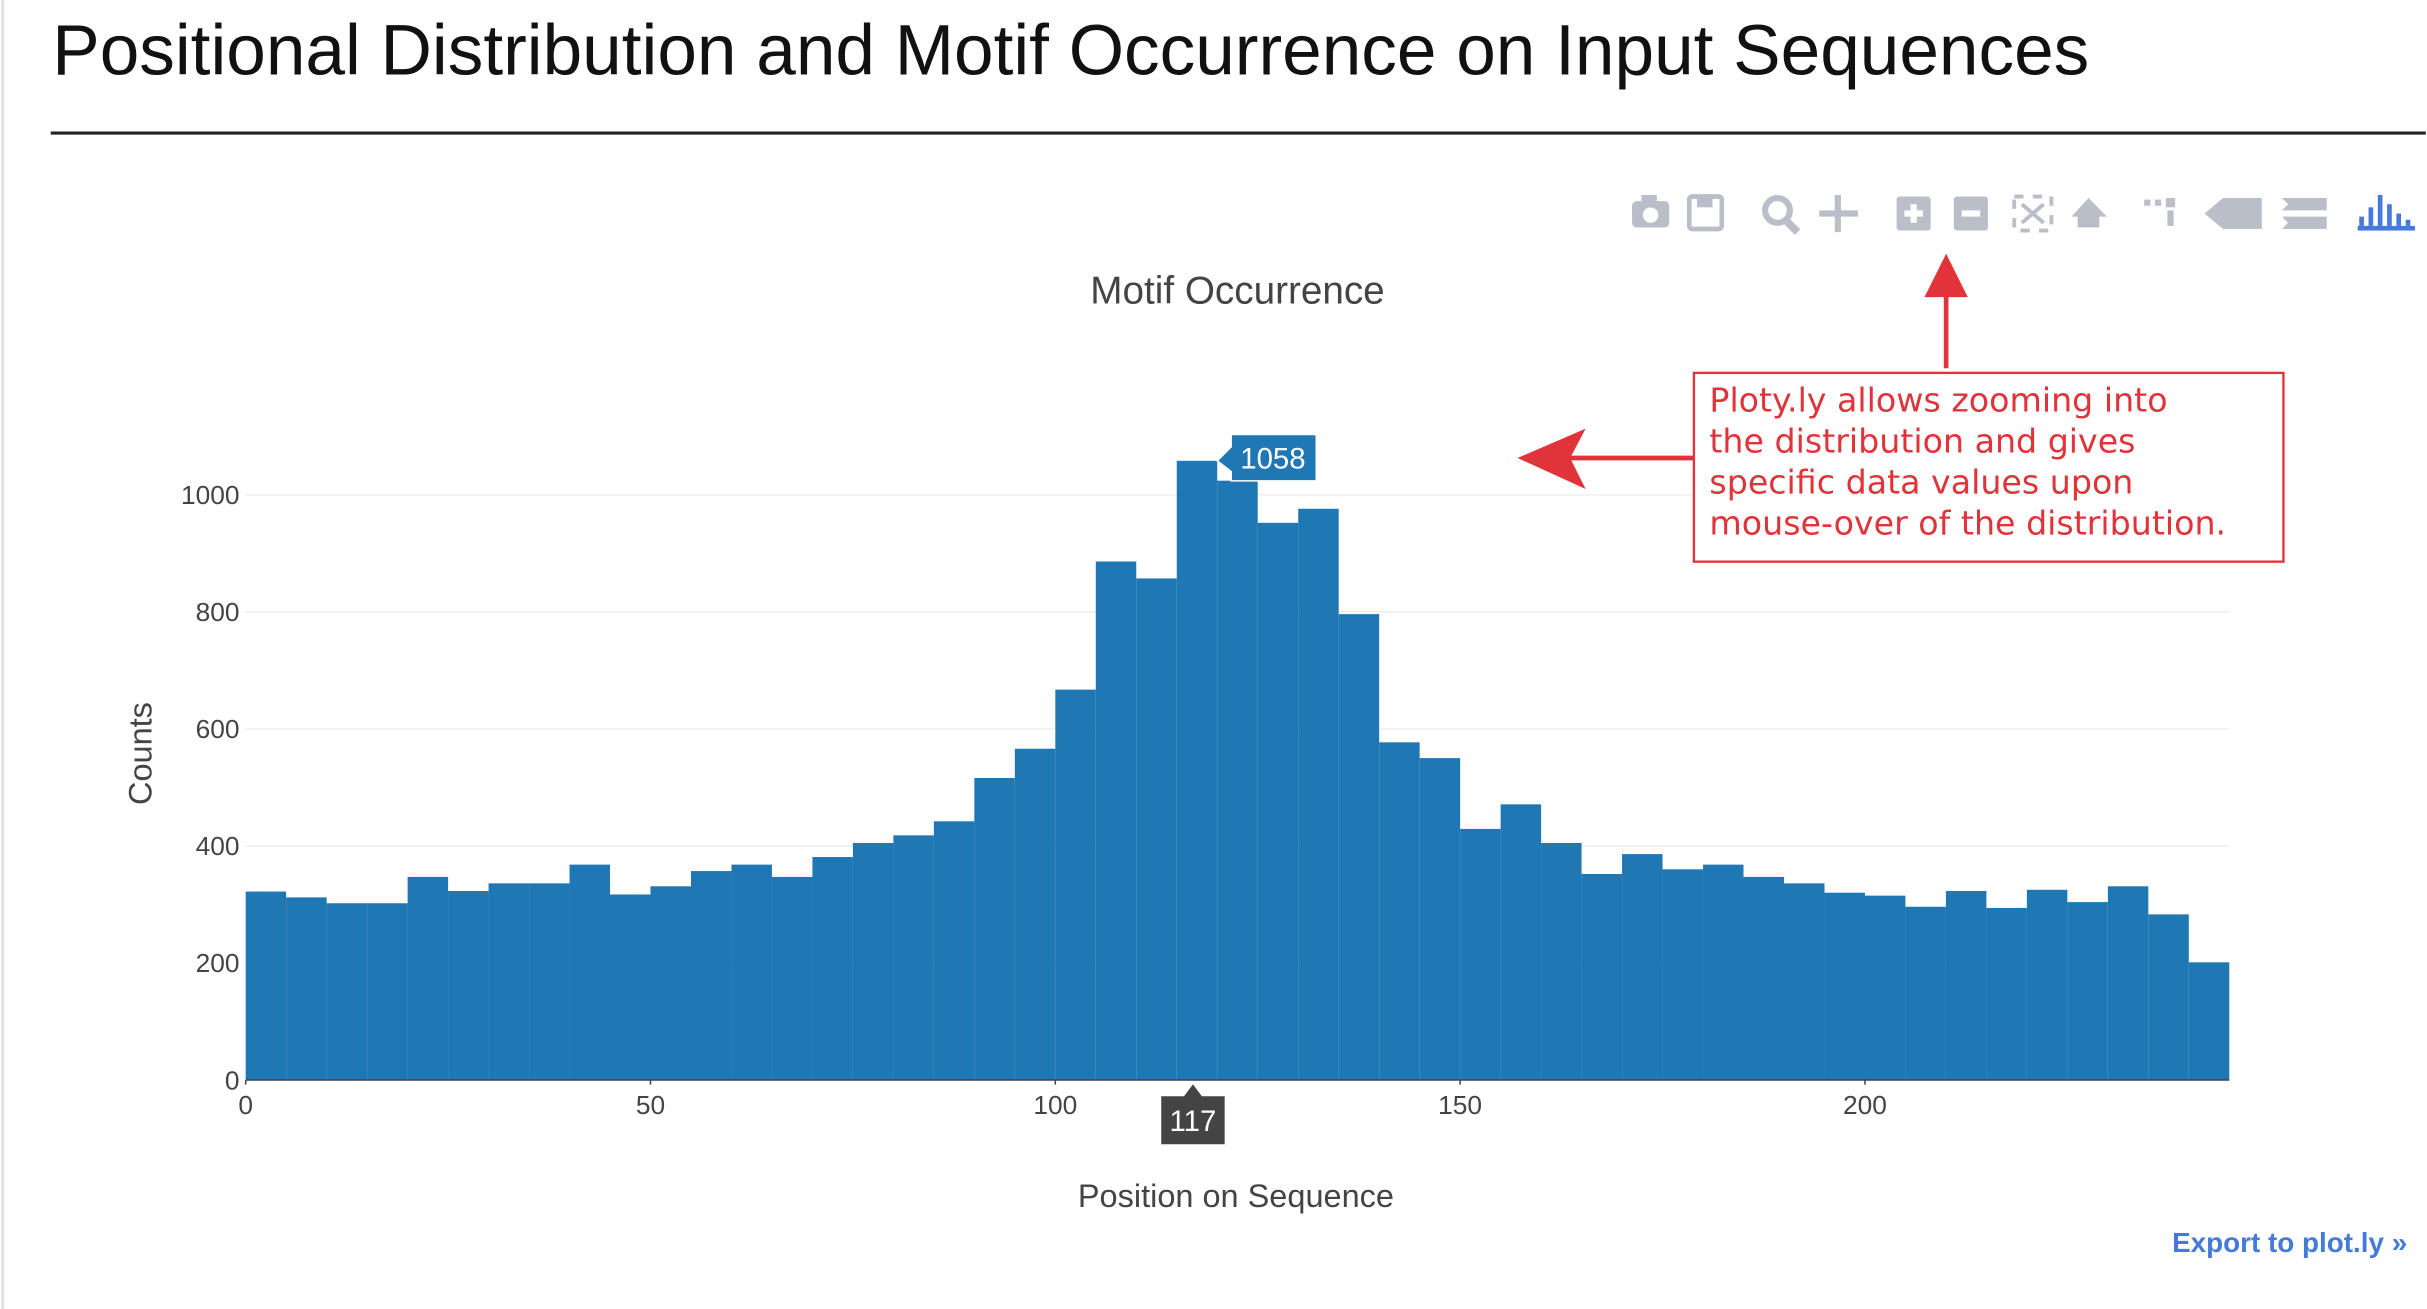 This screenshot has height=1309, width=2427. I want to click on chart-title: Motif Occurrence, so click(1237, 290).